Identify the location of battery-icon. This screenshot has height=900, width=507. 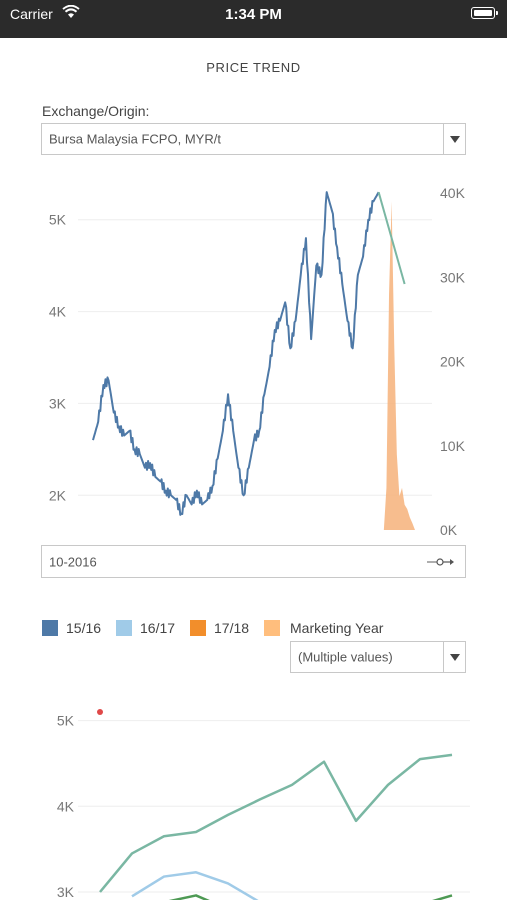
(484, 13).